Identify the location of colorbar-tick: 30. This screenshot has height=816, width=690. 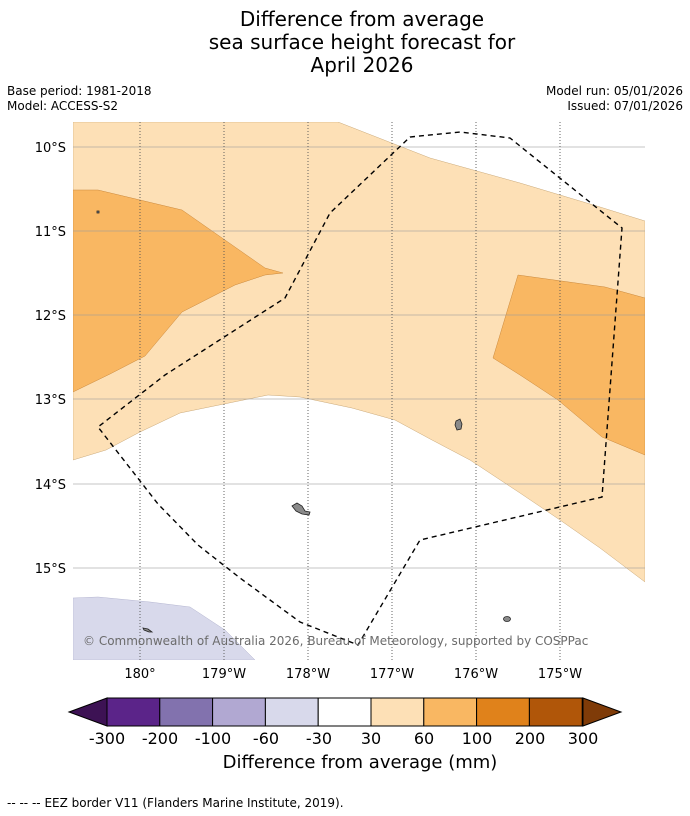
(371, 738).